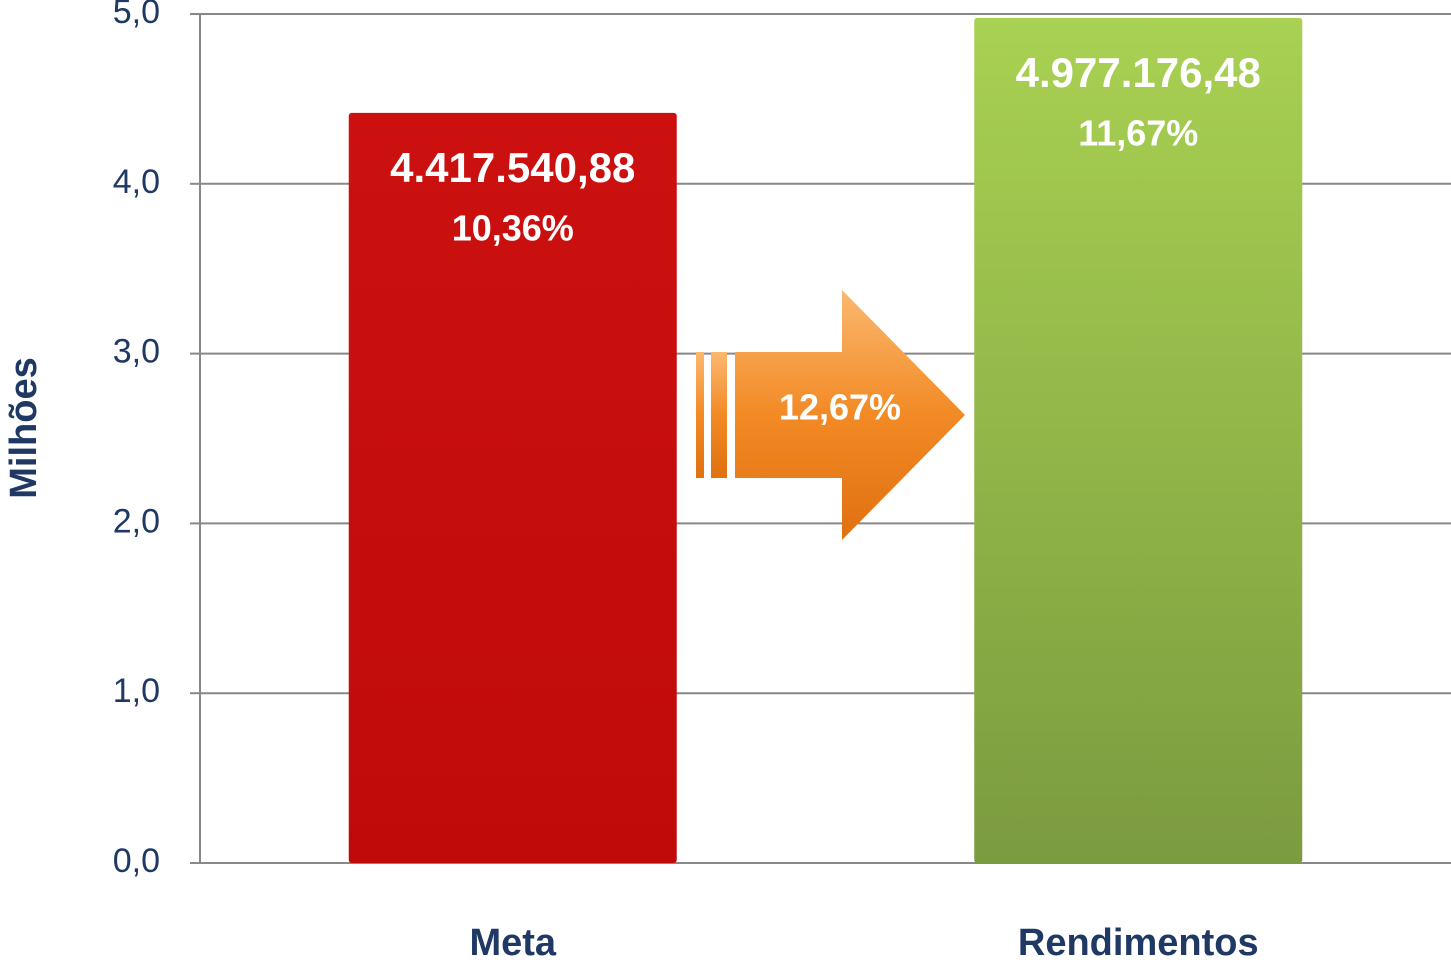 The image size is (1451, 966). I want to click on y-tick-label: 3,0, so click(136, 352).